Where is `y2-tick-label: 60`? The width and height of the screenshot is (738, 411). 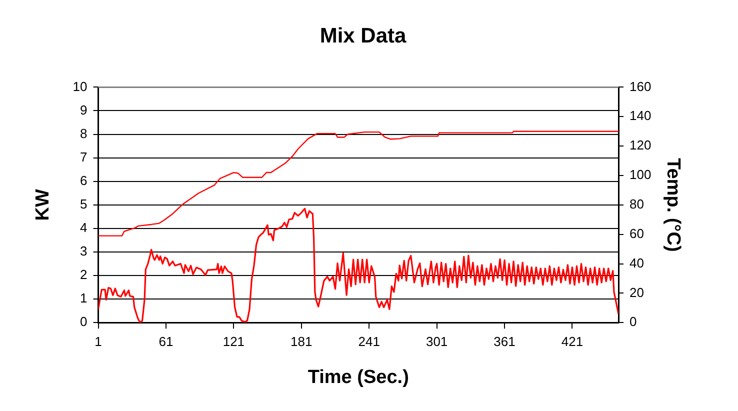
y2-tick-label: 60 is located at coordinates (637, 233).